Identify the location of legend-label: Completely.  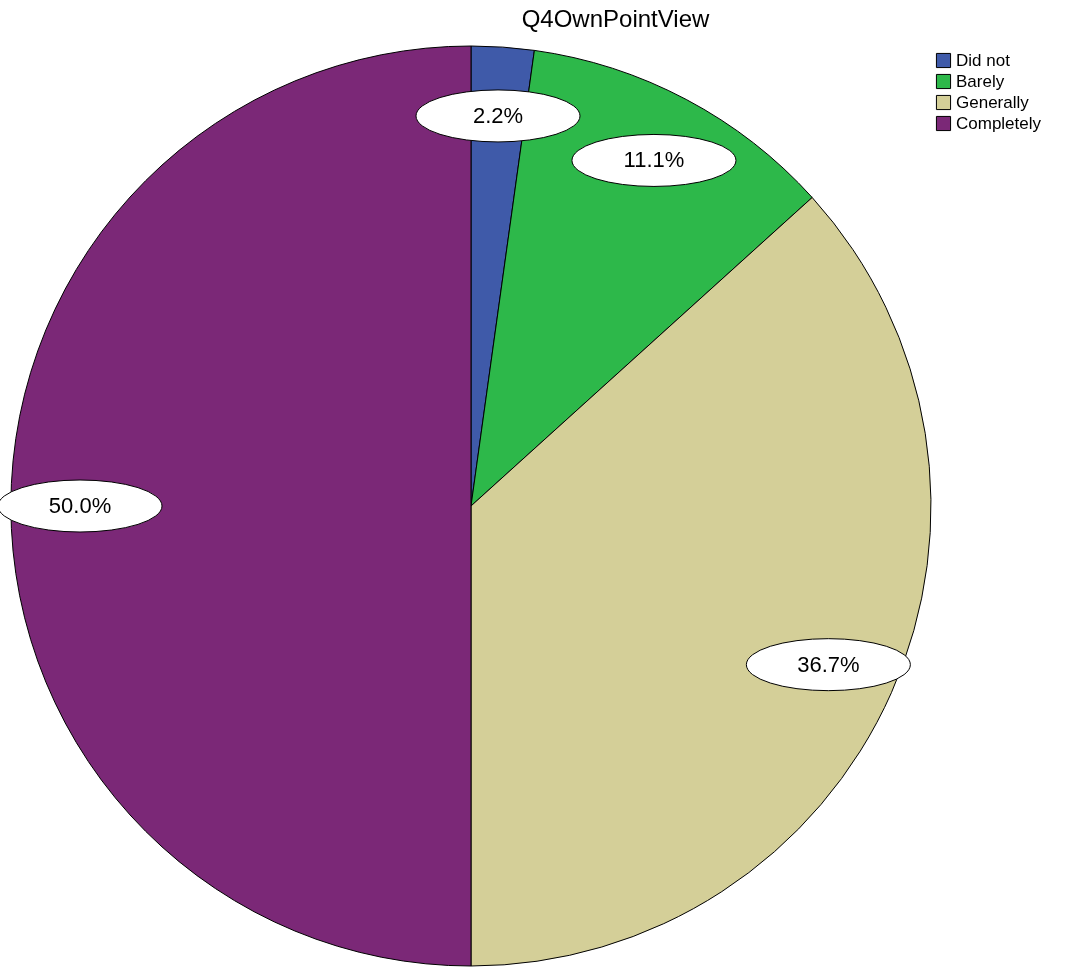
(999, 123).